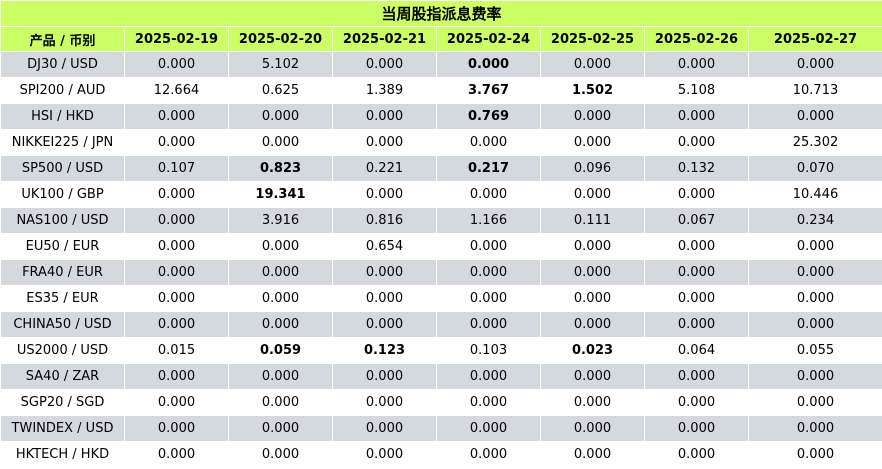 The width and height of the screenshot is (882, 469). I want to click on rate-cell: 0.055, so click(814, 350).